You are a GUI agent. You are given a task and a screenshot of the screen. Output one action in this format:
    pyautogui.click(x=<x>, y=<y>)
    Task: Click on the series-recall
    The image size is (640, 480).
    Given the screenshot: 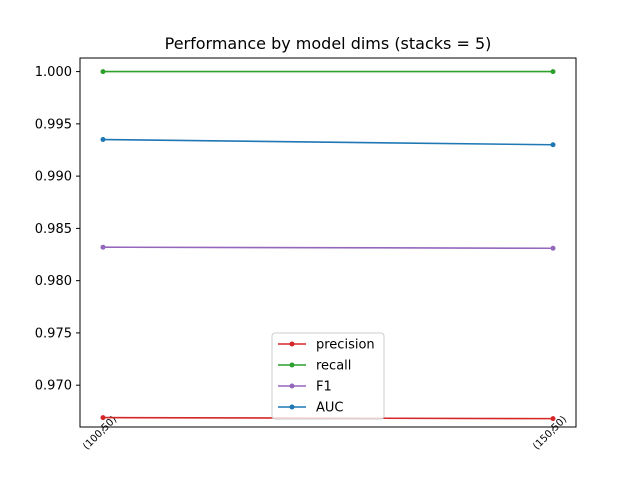 What is the action you would take?
    pyautogui.click(x=328, y=72)
    